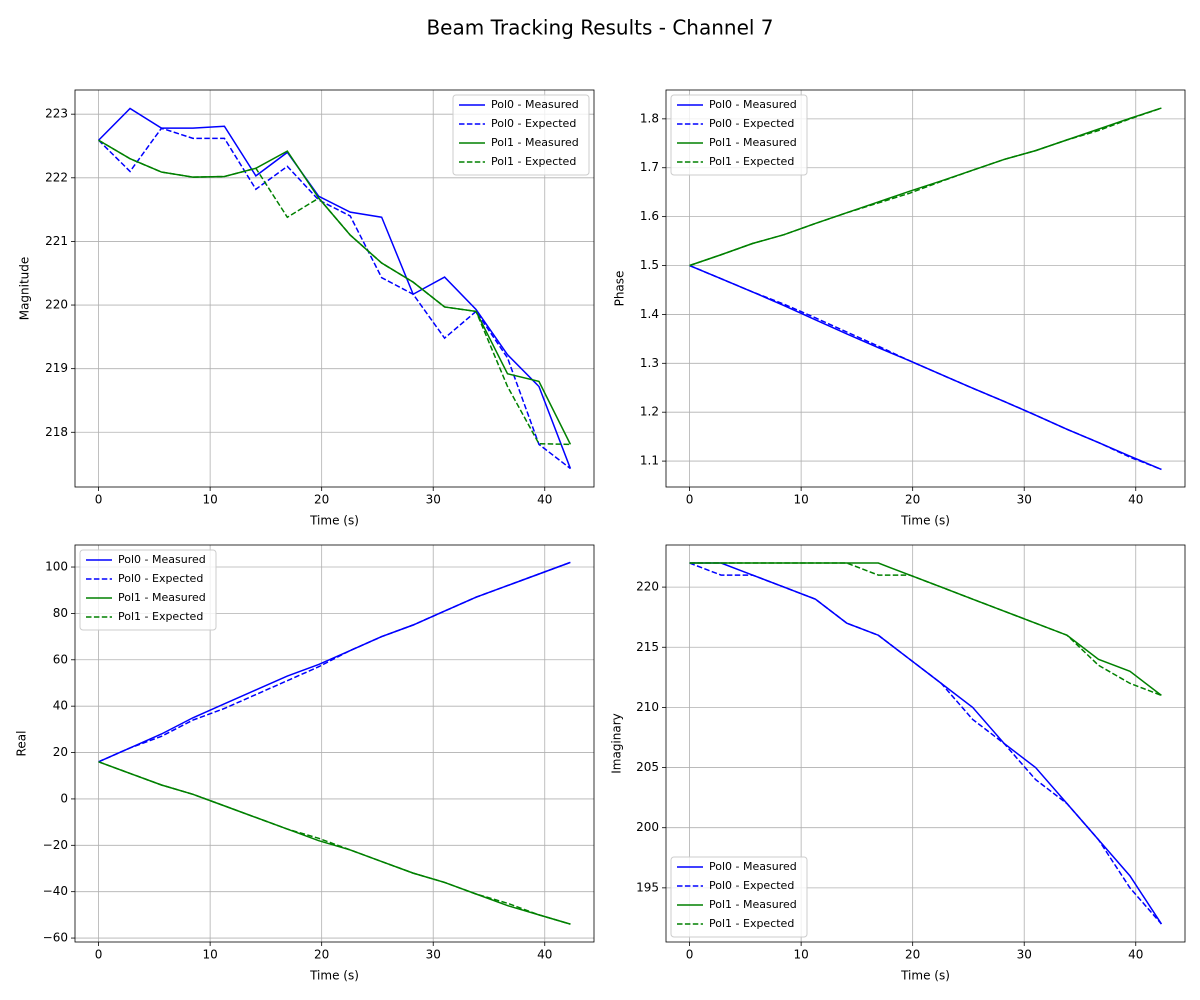 The image size is (1200, 1000). Describe the element at coordinates (25, 289) in the screenshot. I see `y-axis-label: Magnitude` at that location.